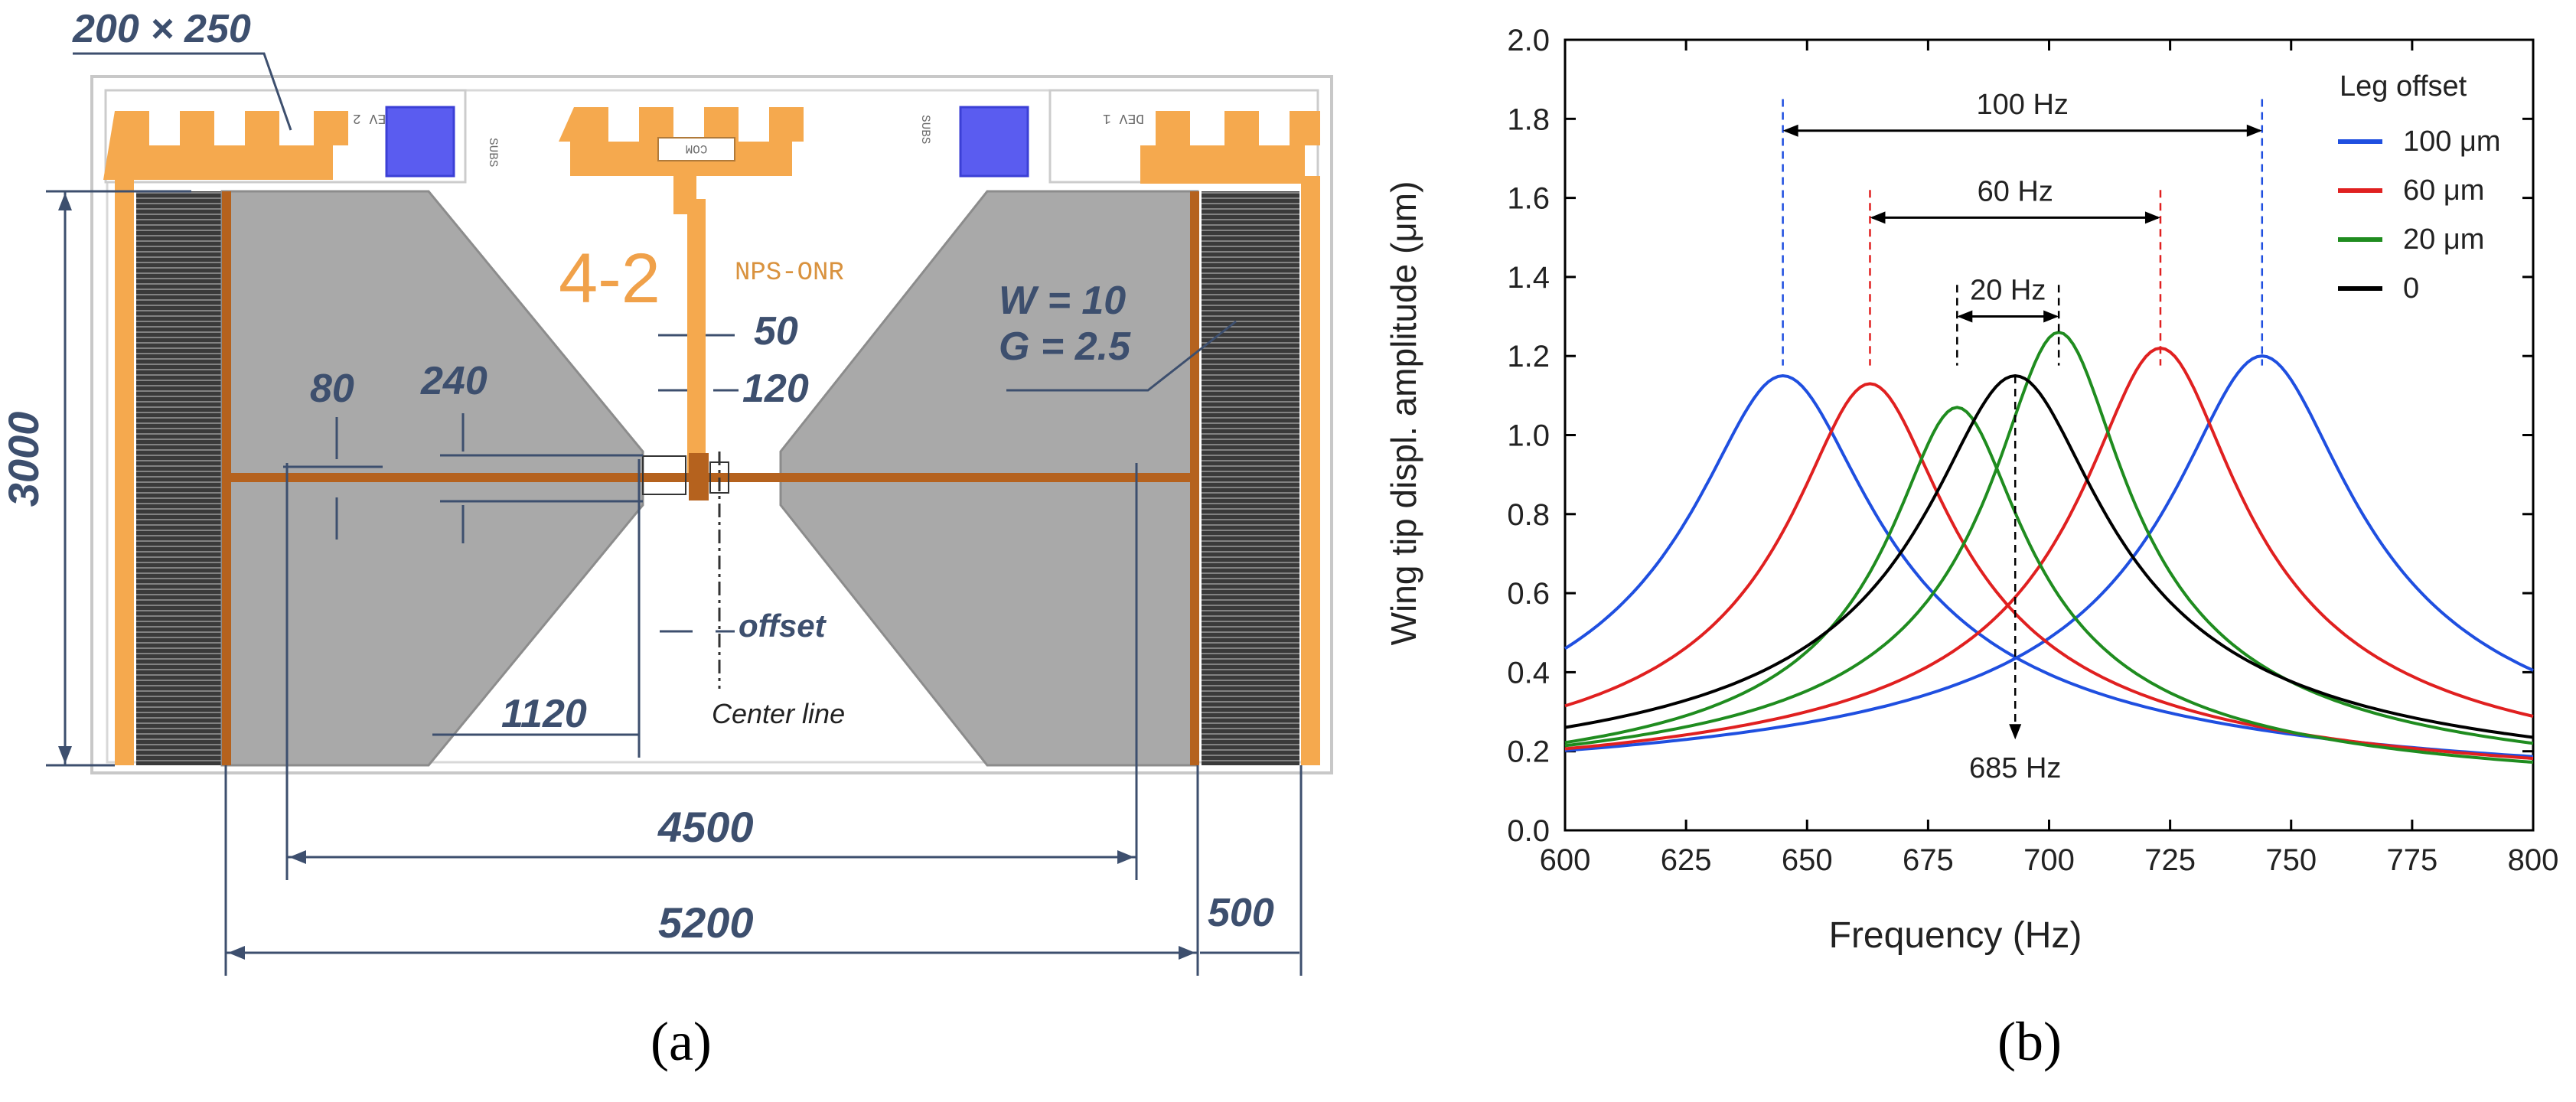  I want to click on chart-legend: Leg offset 100 μm 60 μm 20 μm 0, so click(2419, 187).